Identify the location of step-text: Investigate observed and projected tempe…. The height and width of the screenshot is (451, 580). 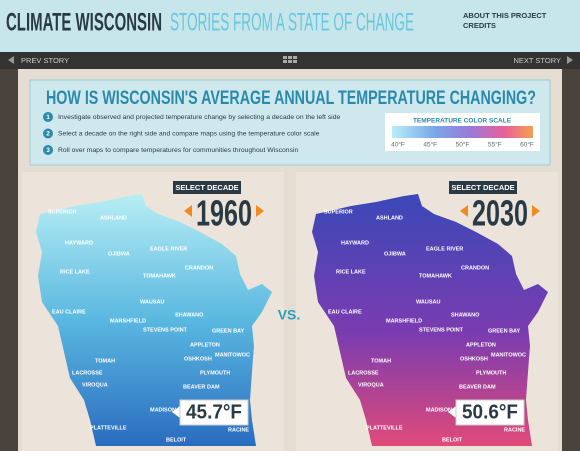
(199, 117).